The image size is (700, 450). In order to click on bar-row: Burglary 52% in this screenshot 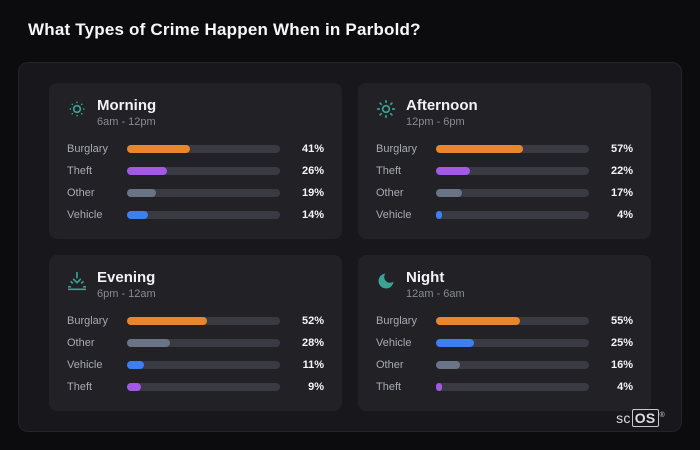, I will do `click(195, 321)`.